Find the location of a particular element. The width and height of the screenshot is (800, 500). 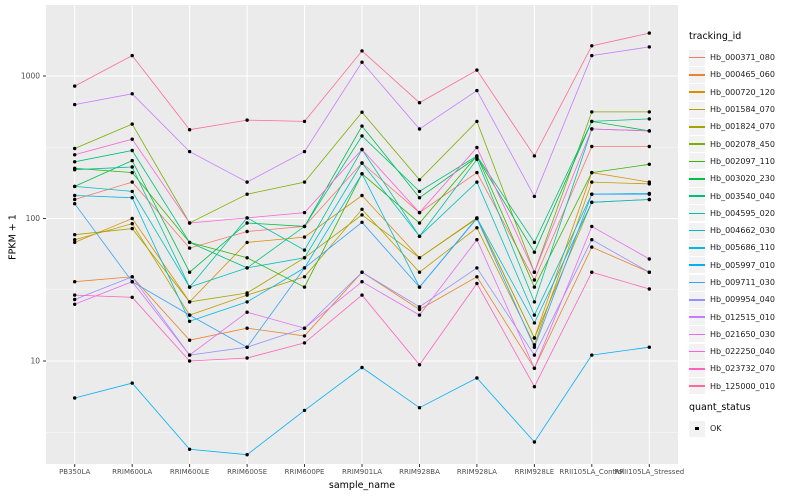

legend-item: Hb_004662_030 is located at coordinates (732, 230).